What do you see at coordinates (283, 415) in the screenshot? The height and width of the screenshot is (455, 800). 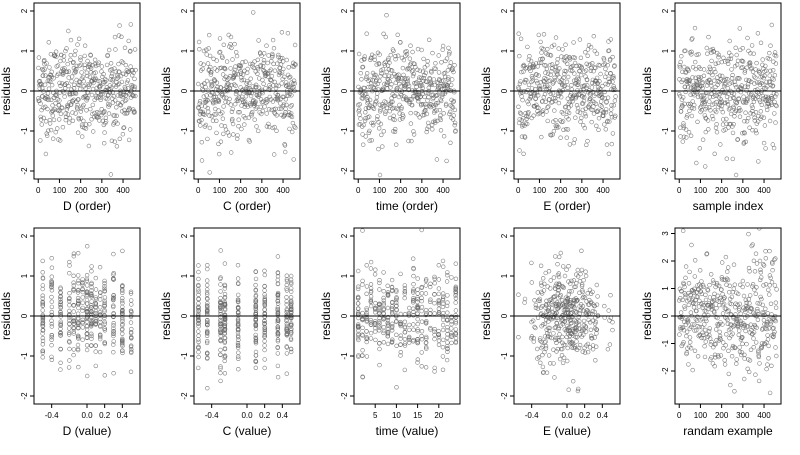 I see `x-tick-label: 0.4` at bounding box center [283, 415].